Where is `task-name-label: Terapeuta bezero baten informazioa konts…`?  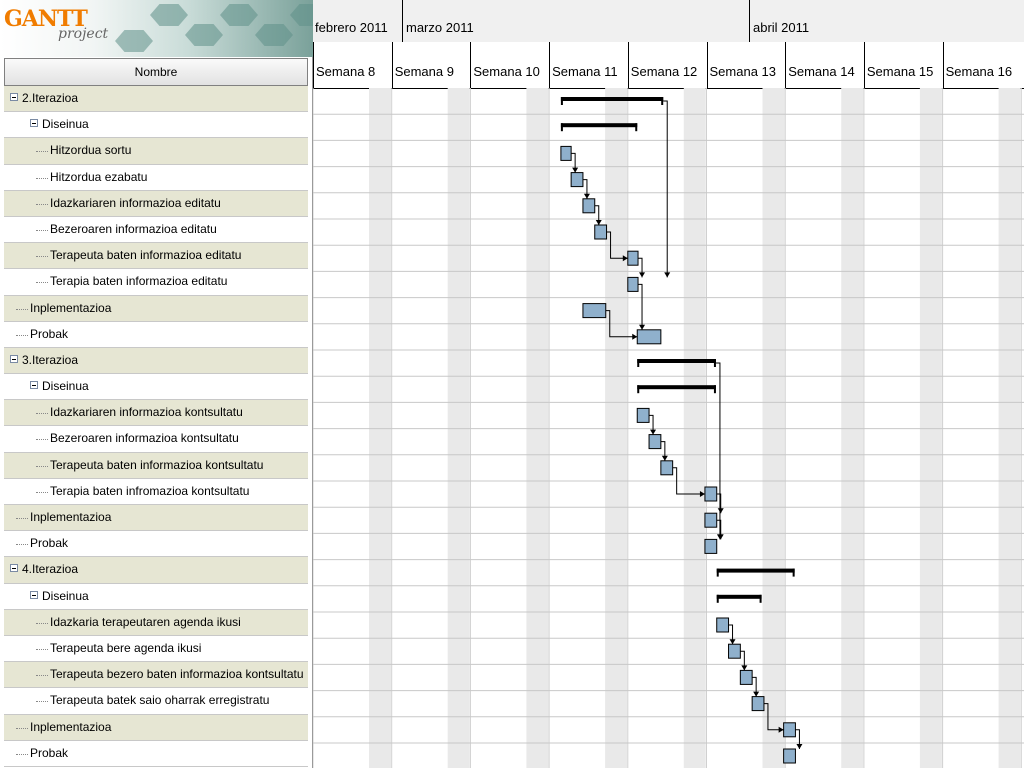 task-name-label: Terapeuta bezero baten informazioa konts… is located at coordinates (177, 674).